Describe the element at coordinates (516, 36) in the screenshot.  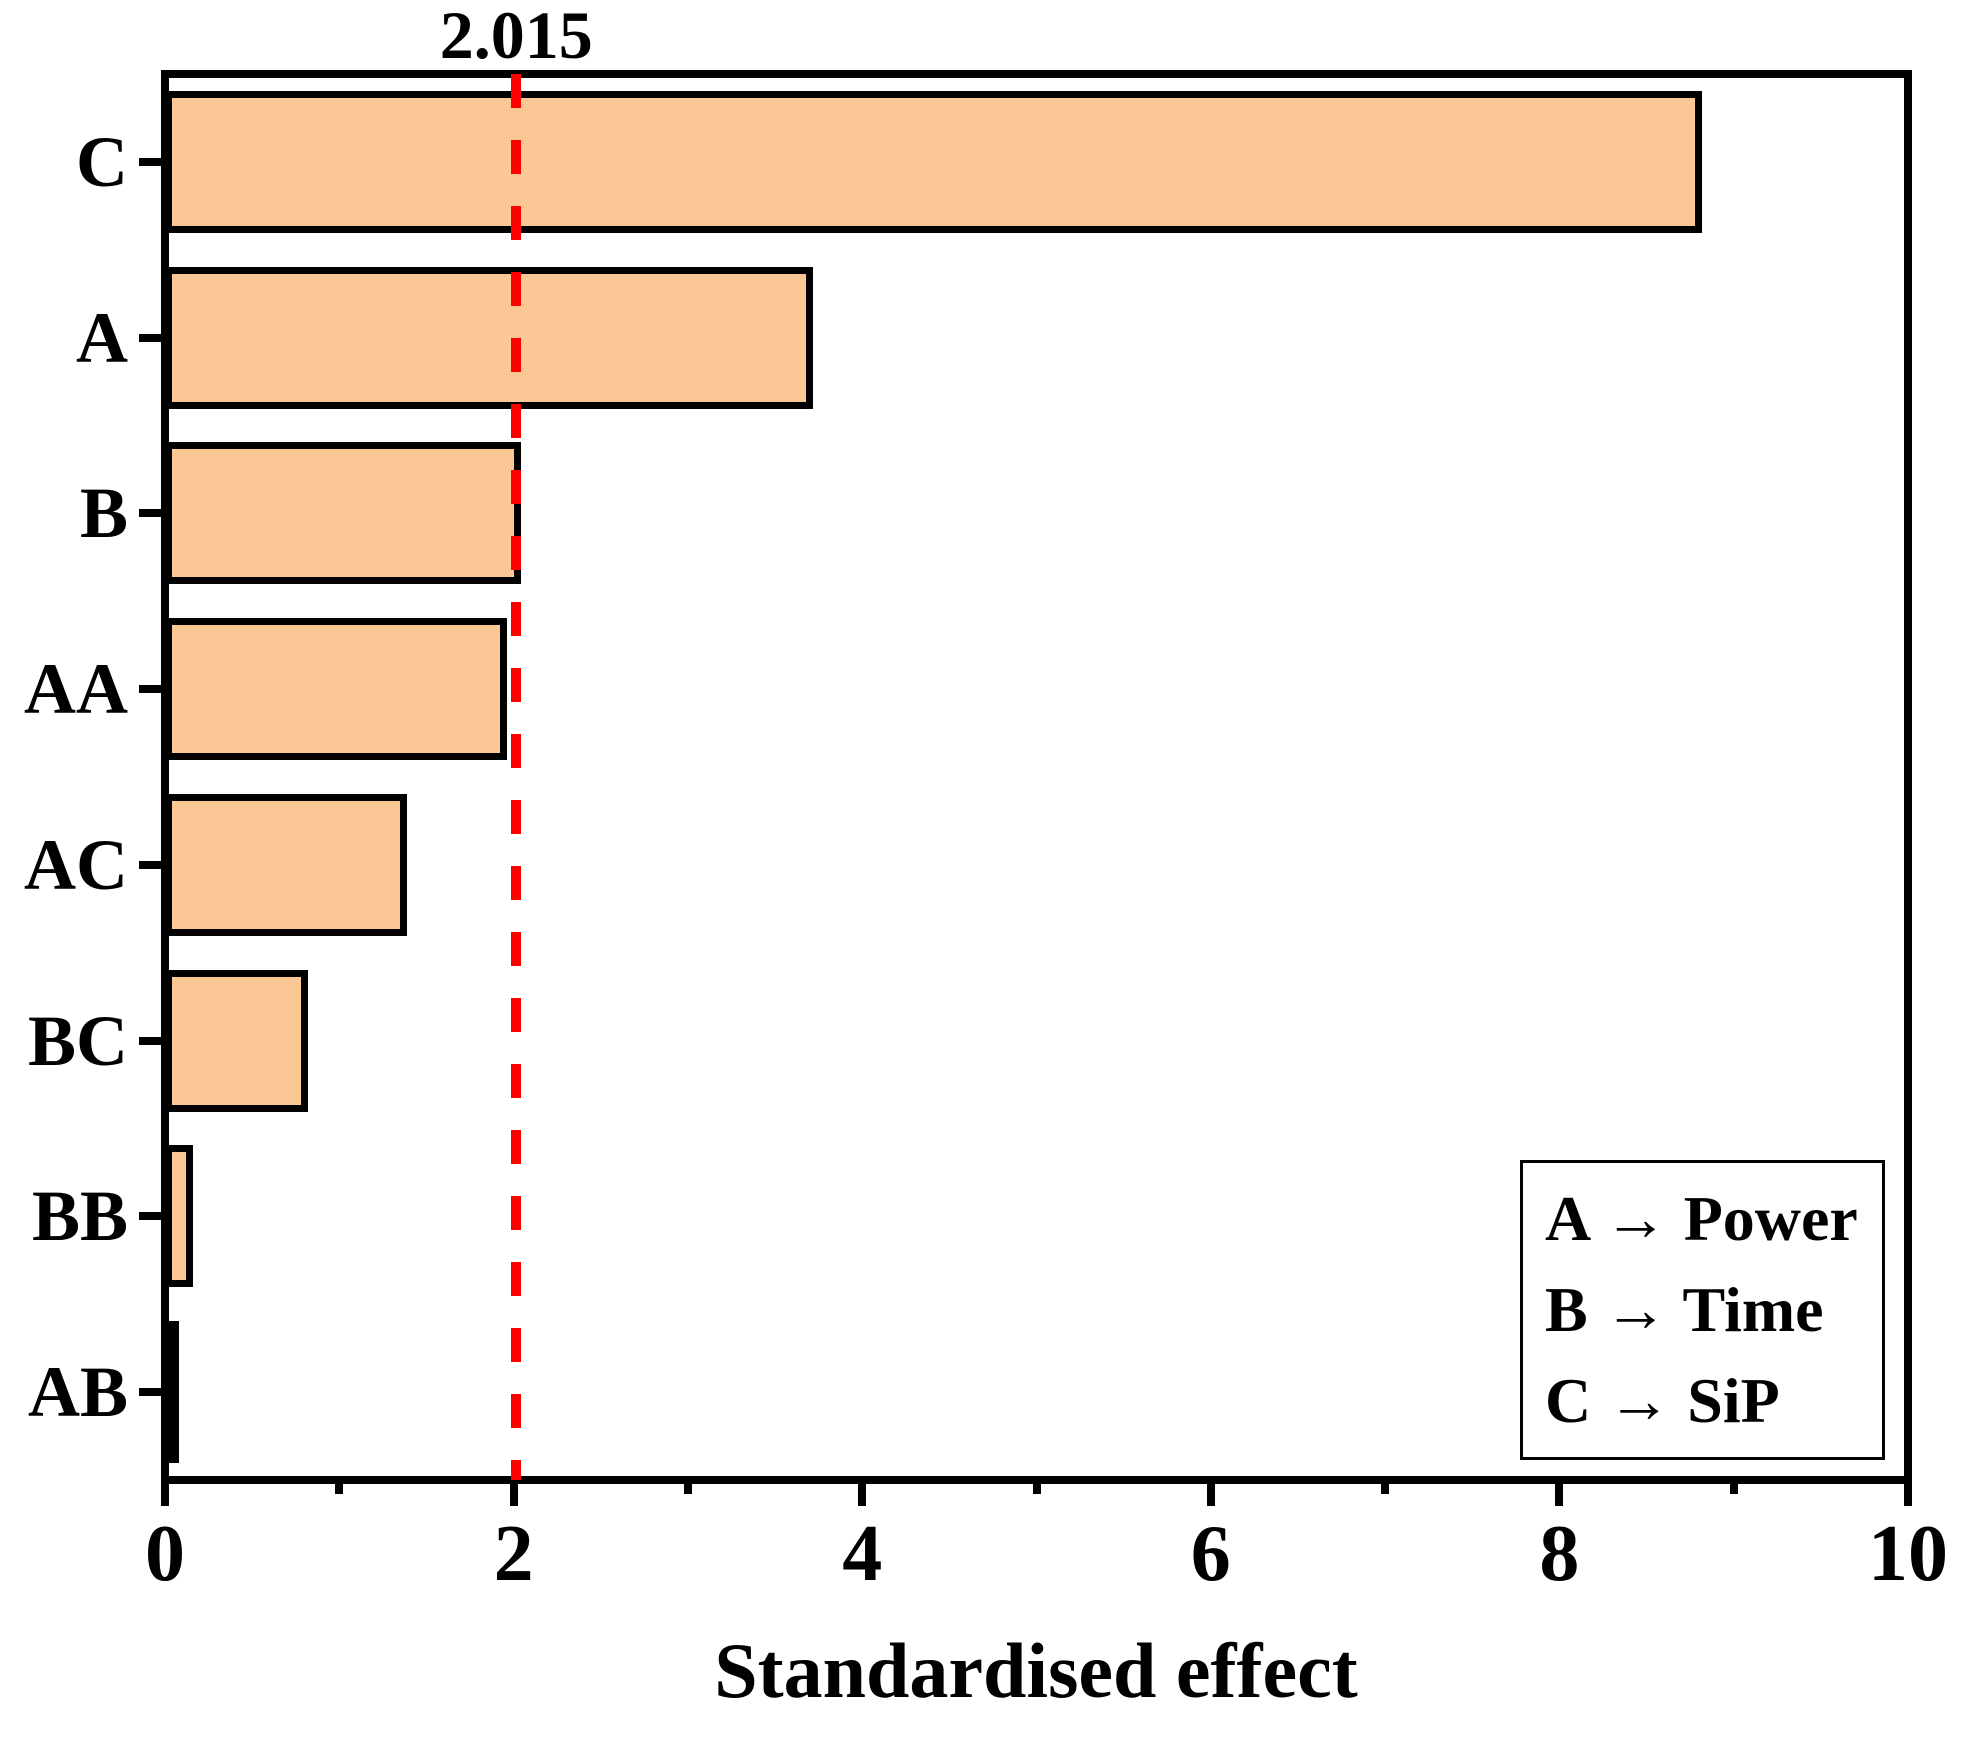
I see `reference-line-label: 2.015` at that location.